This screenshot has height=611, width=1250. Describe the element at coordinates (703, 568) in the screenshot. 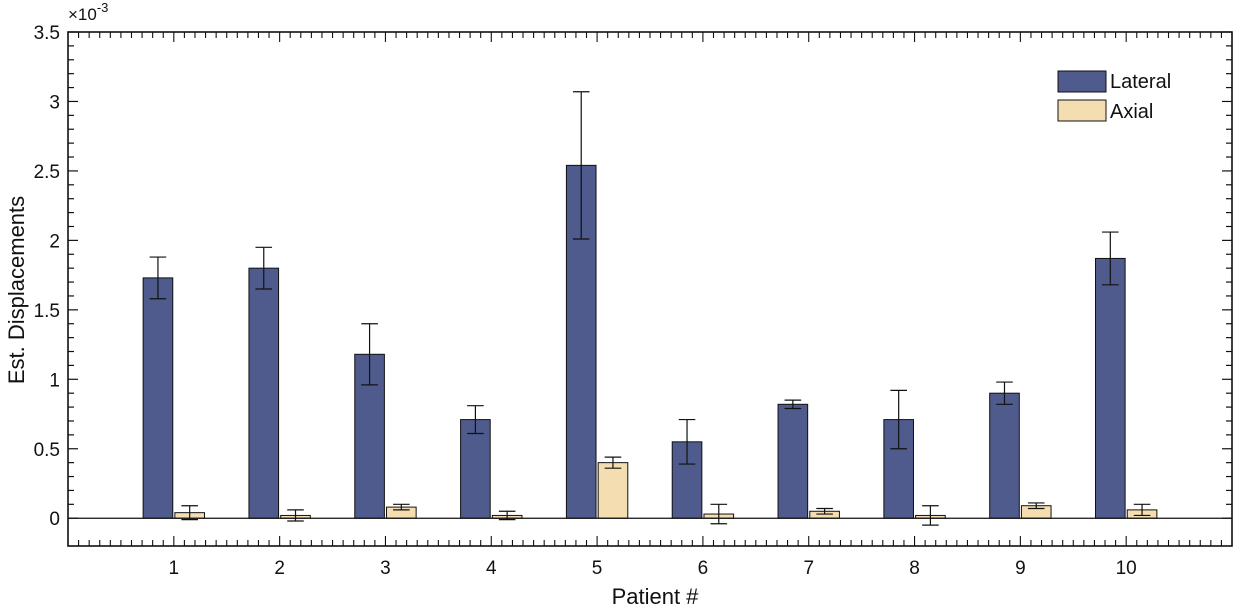

I see `x-tick-label: 6` at that location.